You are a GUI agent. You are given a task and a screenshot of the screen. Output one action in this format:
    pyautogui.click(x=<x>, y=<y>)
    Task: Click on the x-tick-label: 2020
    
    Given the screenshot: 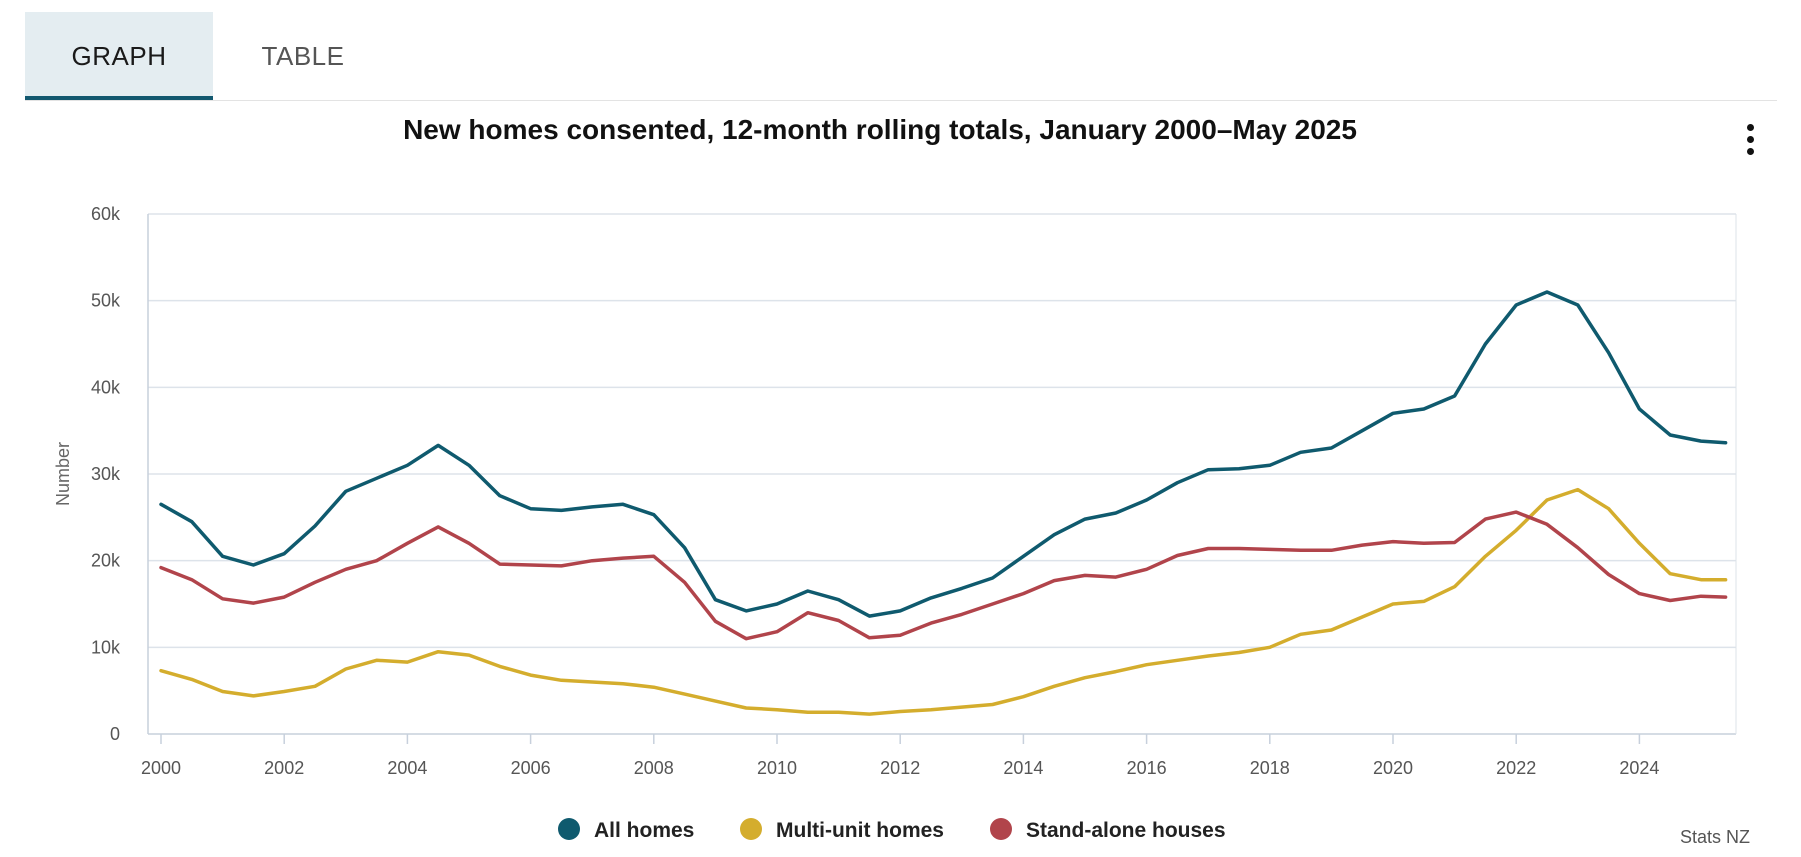 What is the action you would take?
    pyautogui.click(x=1393, y=768)
    